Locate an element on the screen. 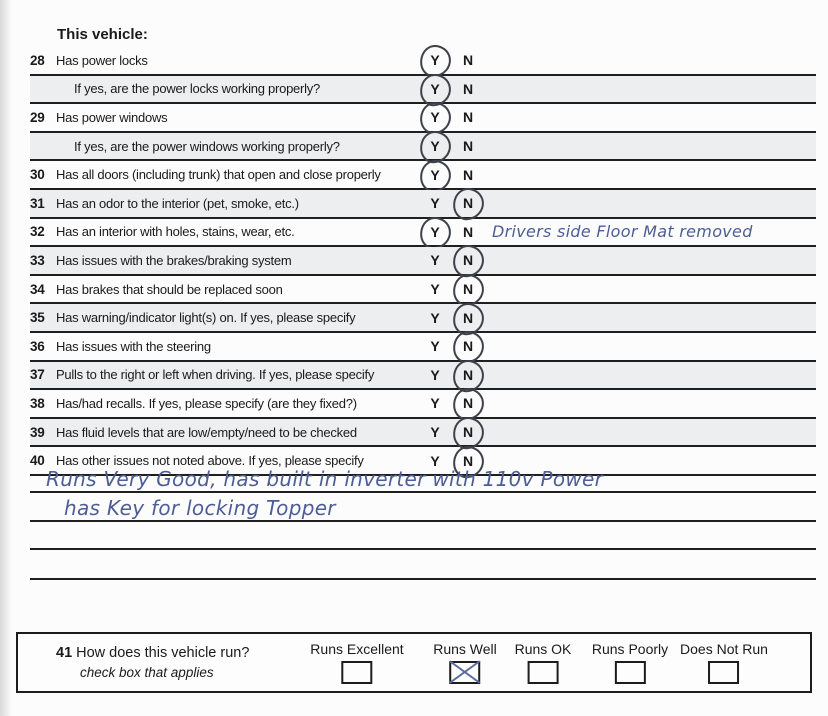 This screenshot has width=828, height=716. checkbox-does-not-run is located at coordinates (724, 672).